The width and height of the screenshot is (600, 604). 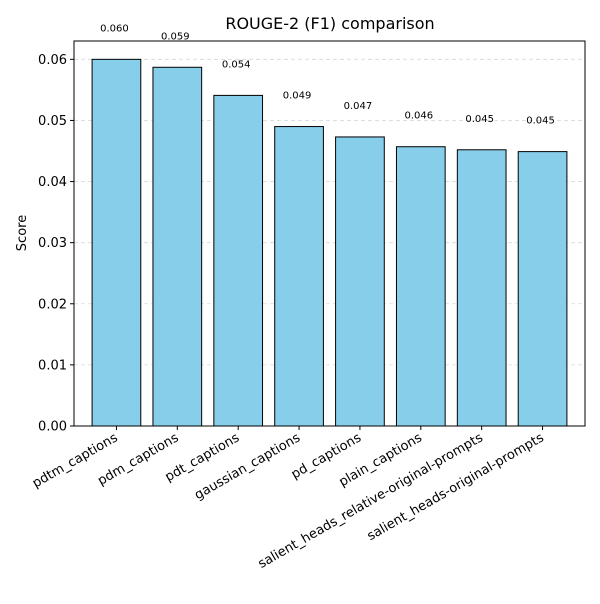 I want to click on y-tick-label: 0.06, so click(x=52, y=60).